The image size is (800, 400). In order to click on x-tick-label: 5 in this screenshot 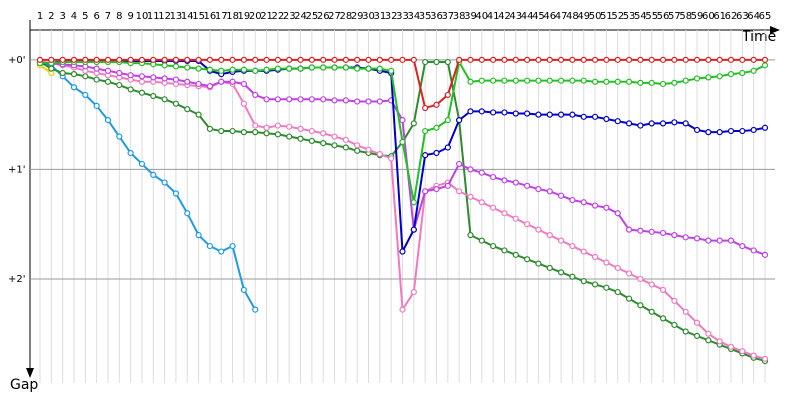, I will do `click(85, 16)`.